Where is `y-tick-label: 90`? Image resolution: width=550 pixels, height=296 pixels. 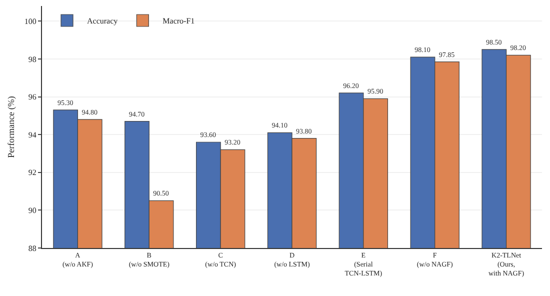 y-tick-label: 90 is located at coordinates (32, 210).